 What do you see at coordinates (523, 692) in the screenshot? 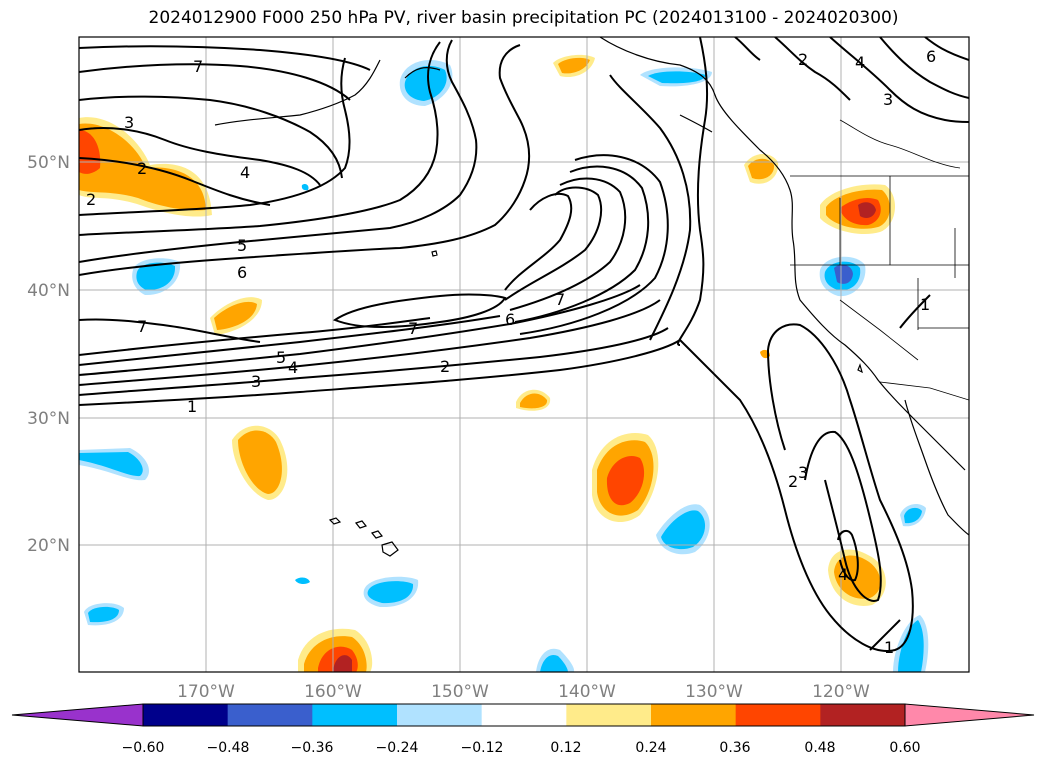
I see `lon-tick-labels: 170°W 160°W 150°W 140°W 130°W 120°W` at bounding box center [523, 692].